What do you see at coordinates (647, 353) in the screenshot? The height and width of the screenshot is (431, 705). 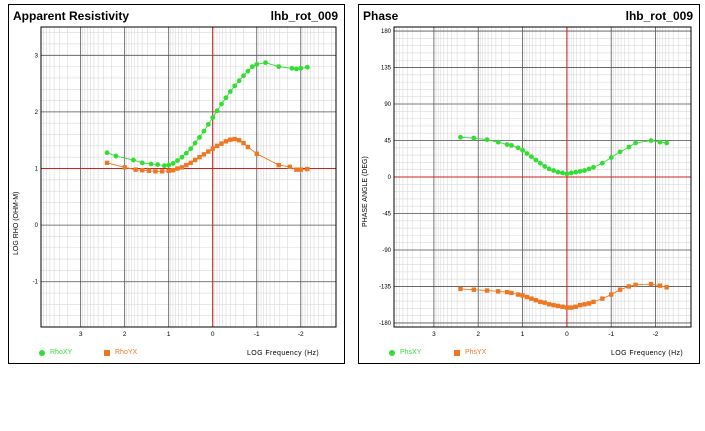 I see `phase-x-axis-label: LOG Frequency (Hz)` at bounding box center [647, 353].